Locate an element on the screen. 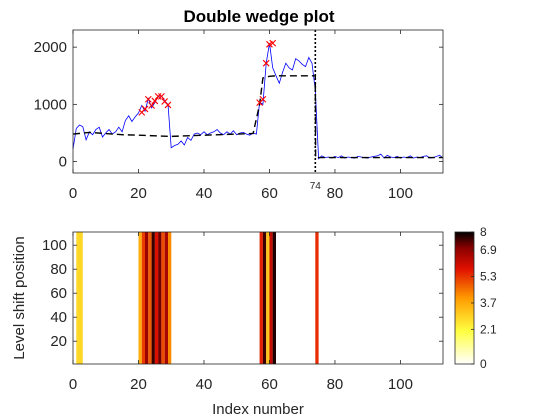 Image resolution: width=560 pixels, height=420 pixels. colorbar-tick-label: 3.7 is located at coordinates (488, 303).